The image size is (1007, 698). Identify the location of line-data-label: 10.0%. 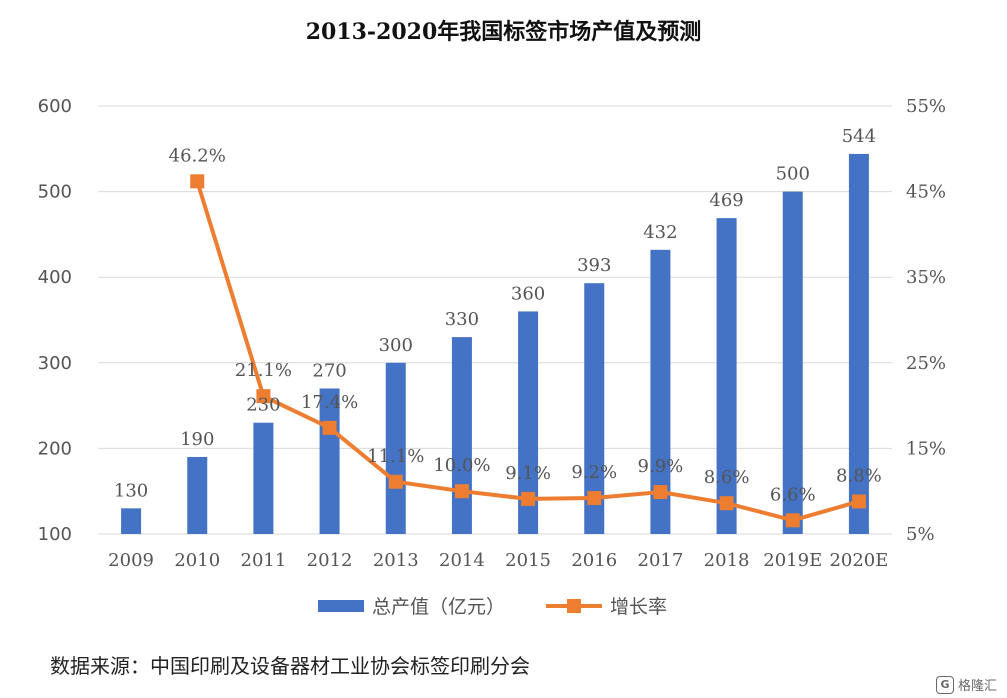
(461, 465).